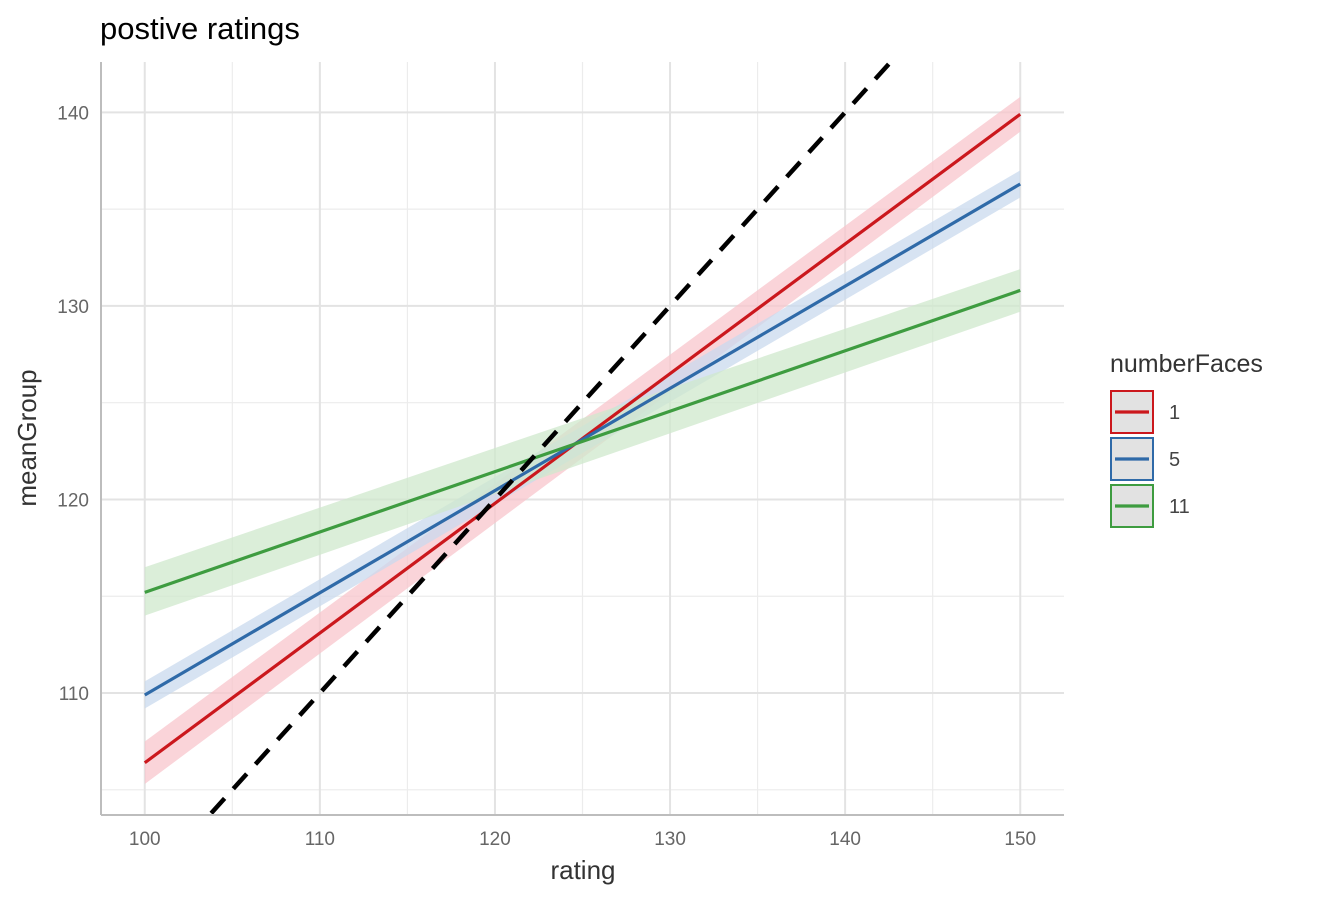 This screenshot has height=900, width=1318. What do you see at coordinates (1020, 839) in the screenshot?
I see `x-tick-label: 150` at bounding box center [1020, 839].